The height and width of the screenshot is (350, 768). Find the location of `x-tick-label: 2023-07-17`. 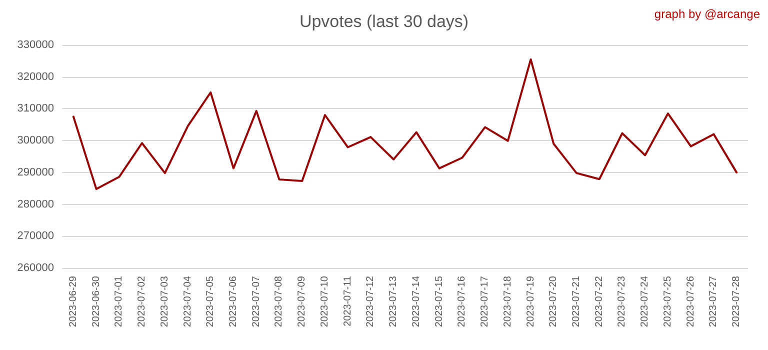

x-tick-label: 2023-07-17 is located at coordinates (485, 302).